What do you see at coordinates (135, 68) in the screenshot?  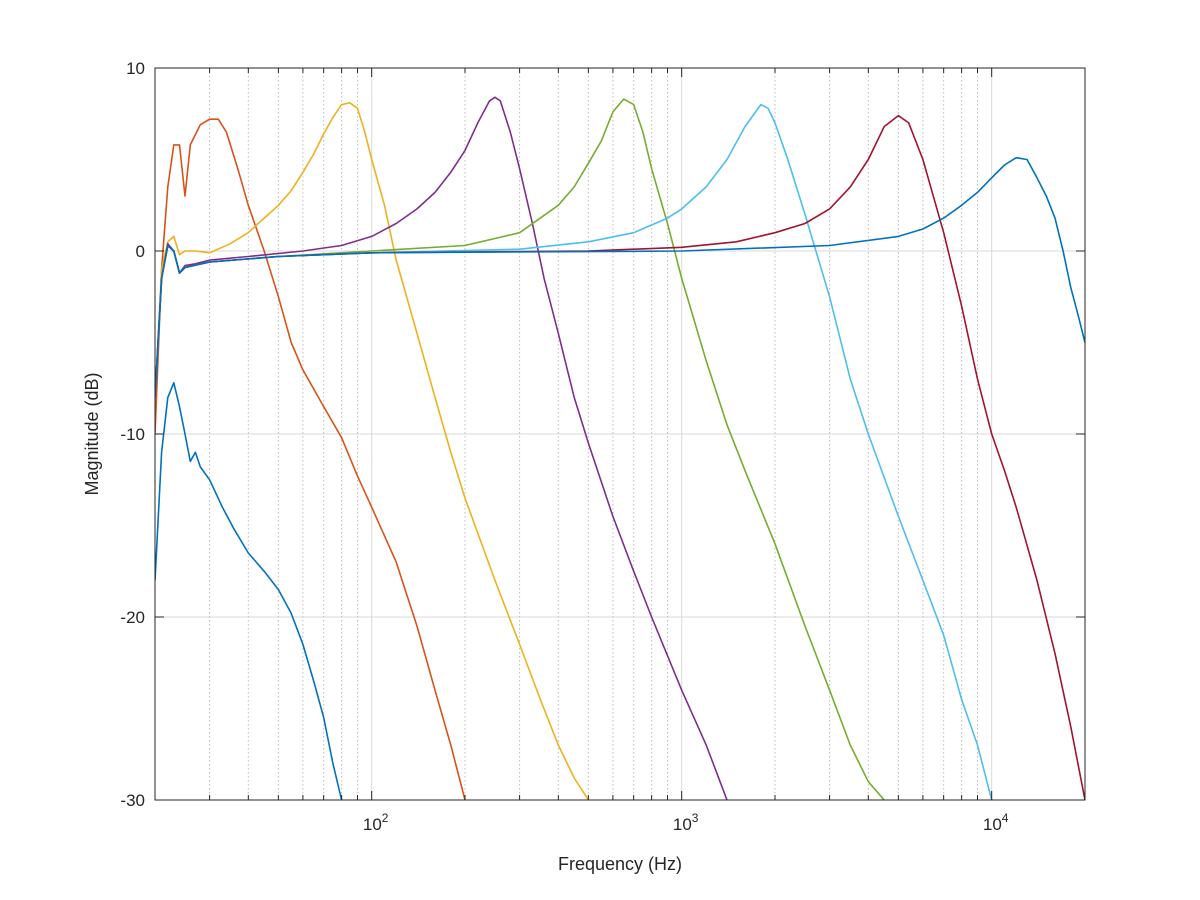 I see `ytick-label: 10` at bounding box center [135, 68].